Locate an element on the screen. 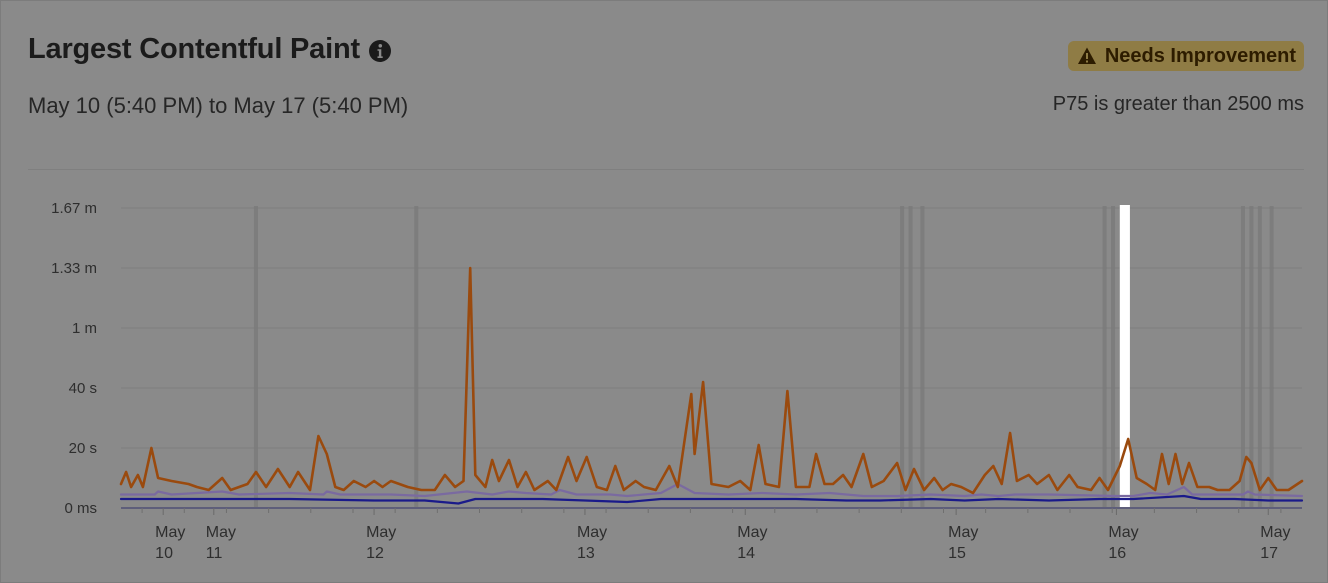 This screenshot has width=1328, height=583. x-tick-label-day: 13 is located at coordinates (586, 553).